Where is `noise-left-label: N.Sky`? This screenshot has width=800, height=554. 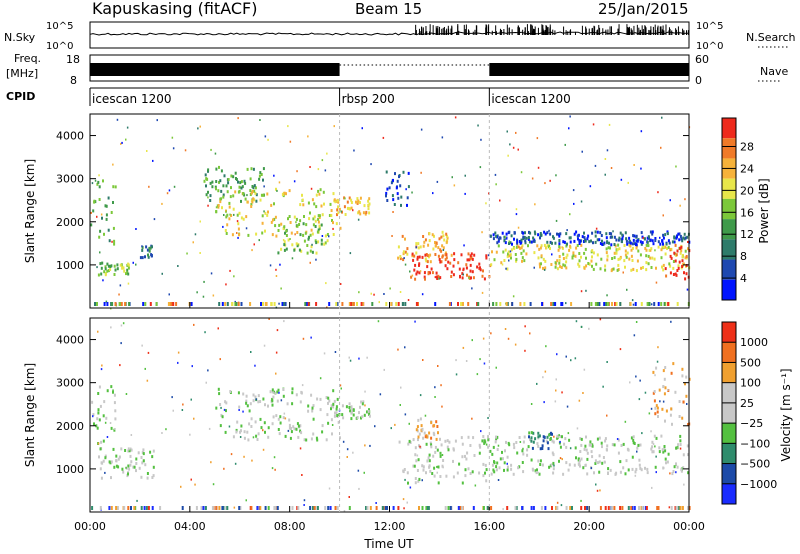 noise-left-label: N.Sky is located at coordinates (20, 37).